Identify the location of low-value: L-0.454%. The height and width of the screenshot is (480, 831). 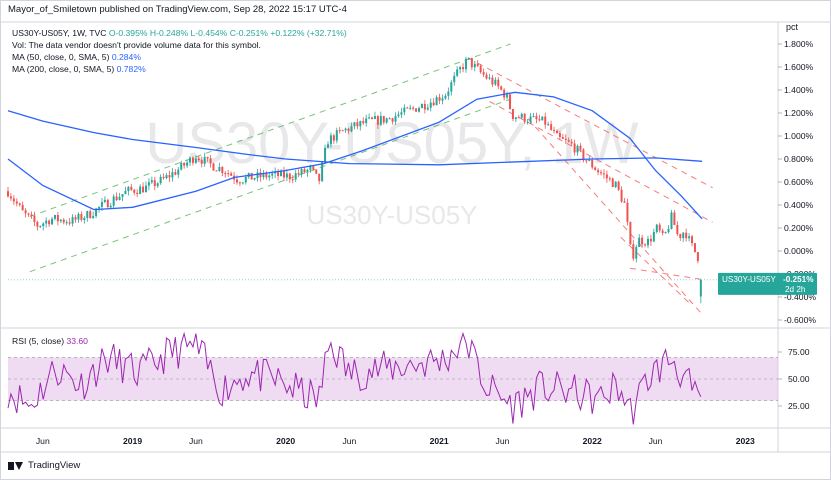
(209, 33).